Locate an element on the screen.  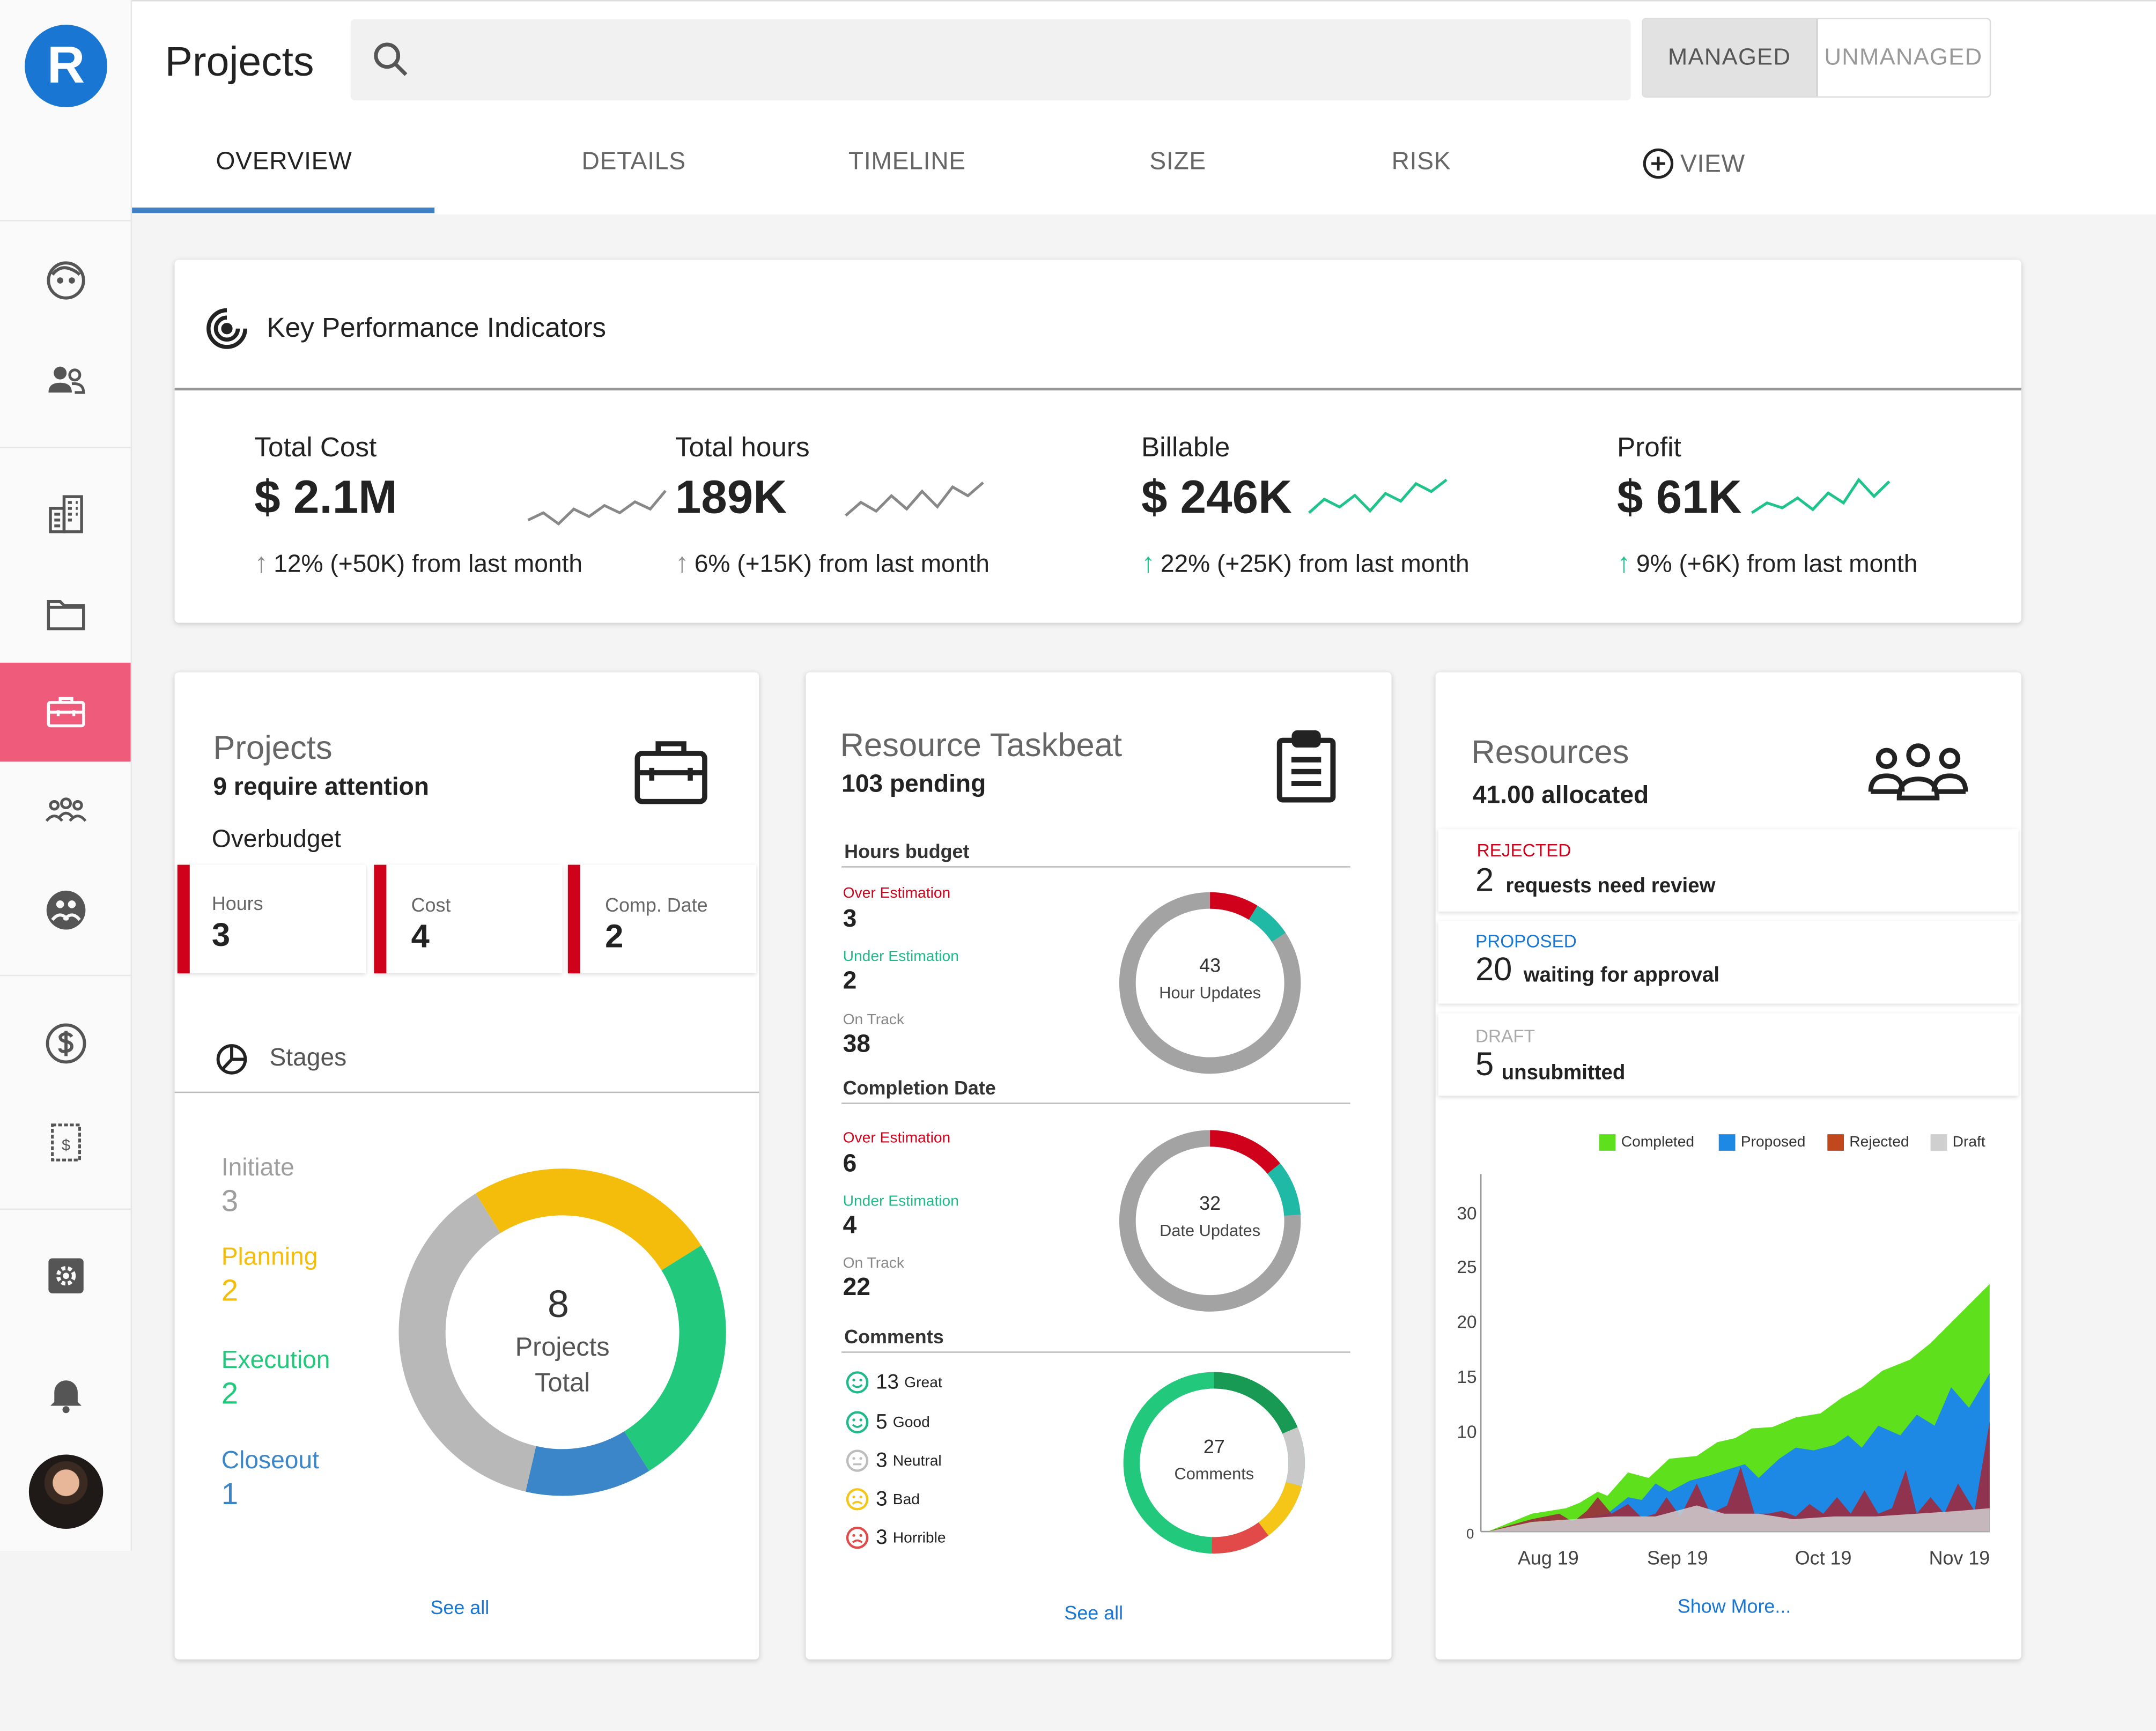
stage-label: Closeout is located at coordinates (270, 1460).